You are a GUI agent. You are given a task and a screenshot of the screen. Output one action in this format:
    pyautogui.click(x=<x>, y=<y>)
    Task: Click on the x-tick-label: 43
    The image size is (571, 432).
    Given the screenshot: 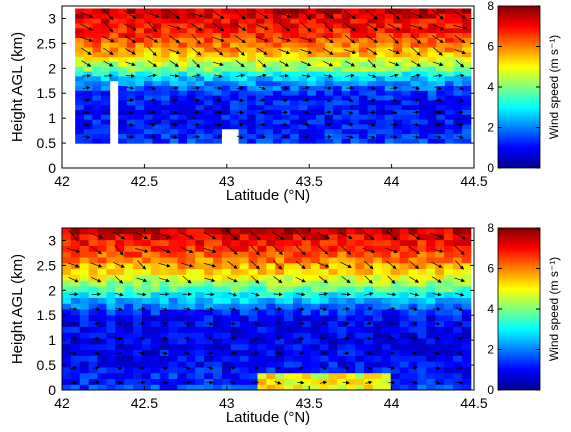 What is the action you would take?
    pyautogui.click(x=227, y=403)
    